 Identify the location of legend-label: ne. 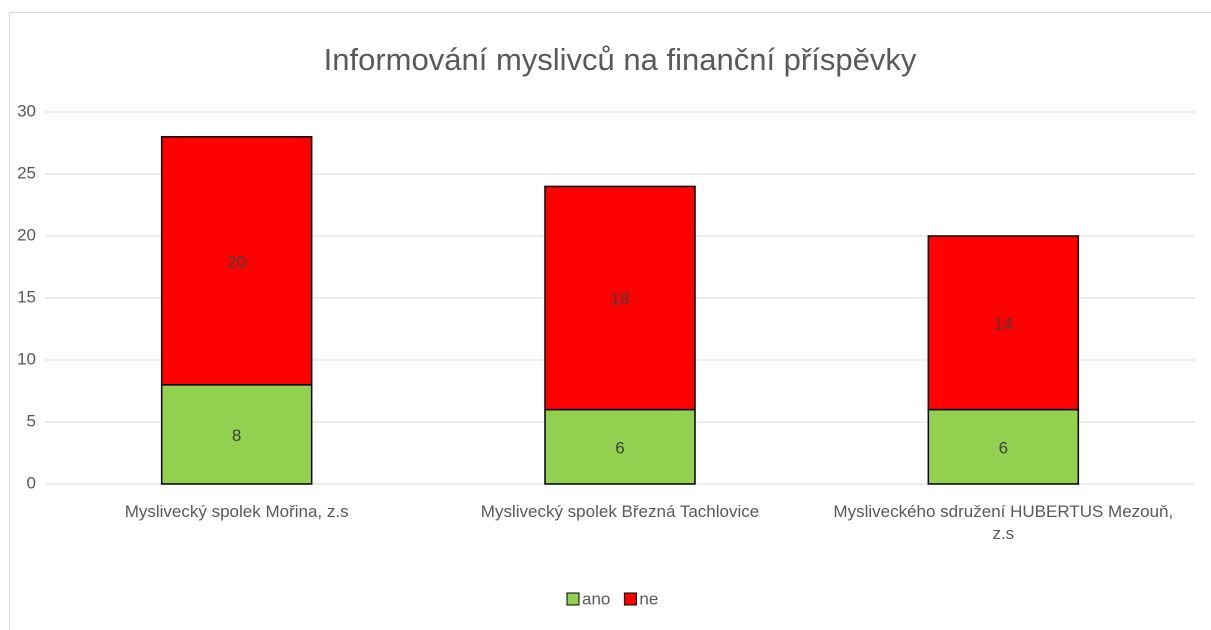
(648, 598).